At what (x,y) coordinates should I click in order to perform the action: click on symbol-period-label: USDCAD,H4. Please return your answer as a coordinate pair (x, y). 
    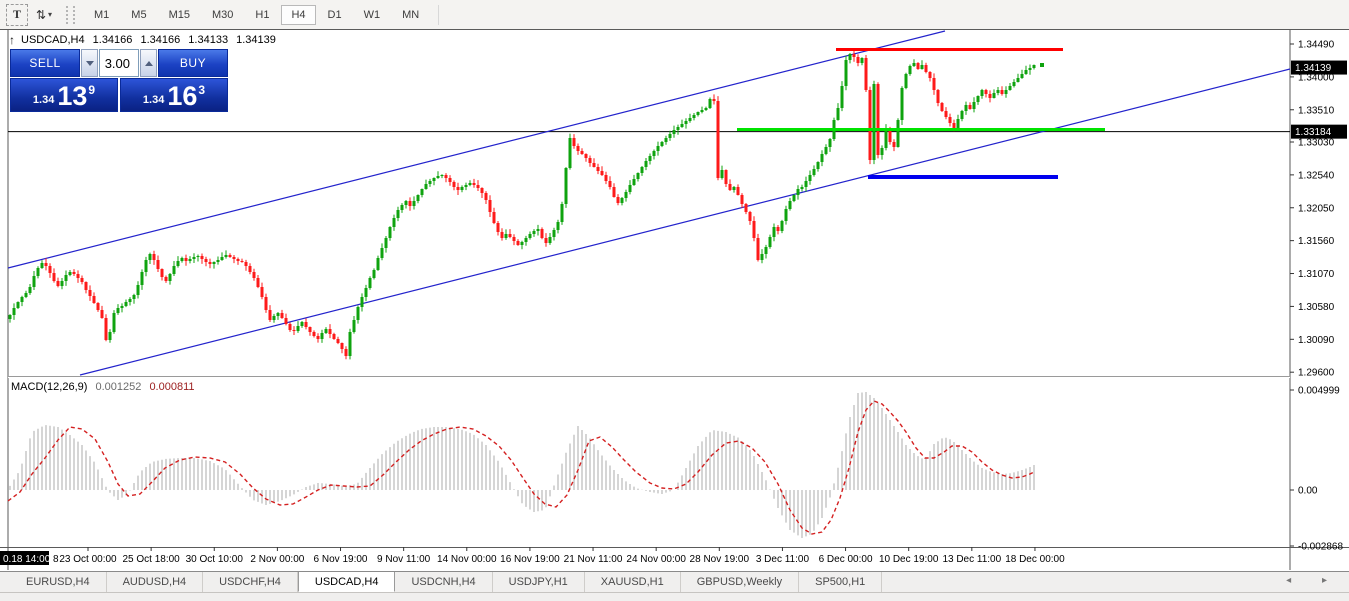
    Looking at the image, I should click on (53, 40).